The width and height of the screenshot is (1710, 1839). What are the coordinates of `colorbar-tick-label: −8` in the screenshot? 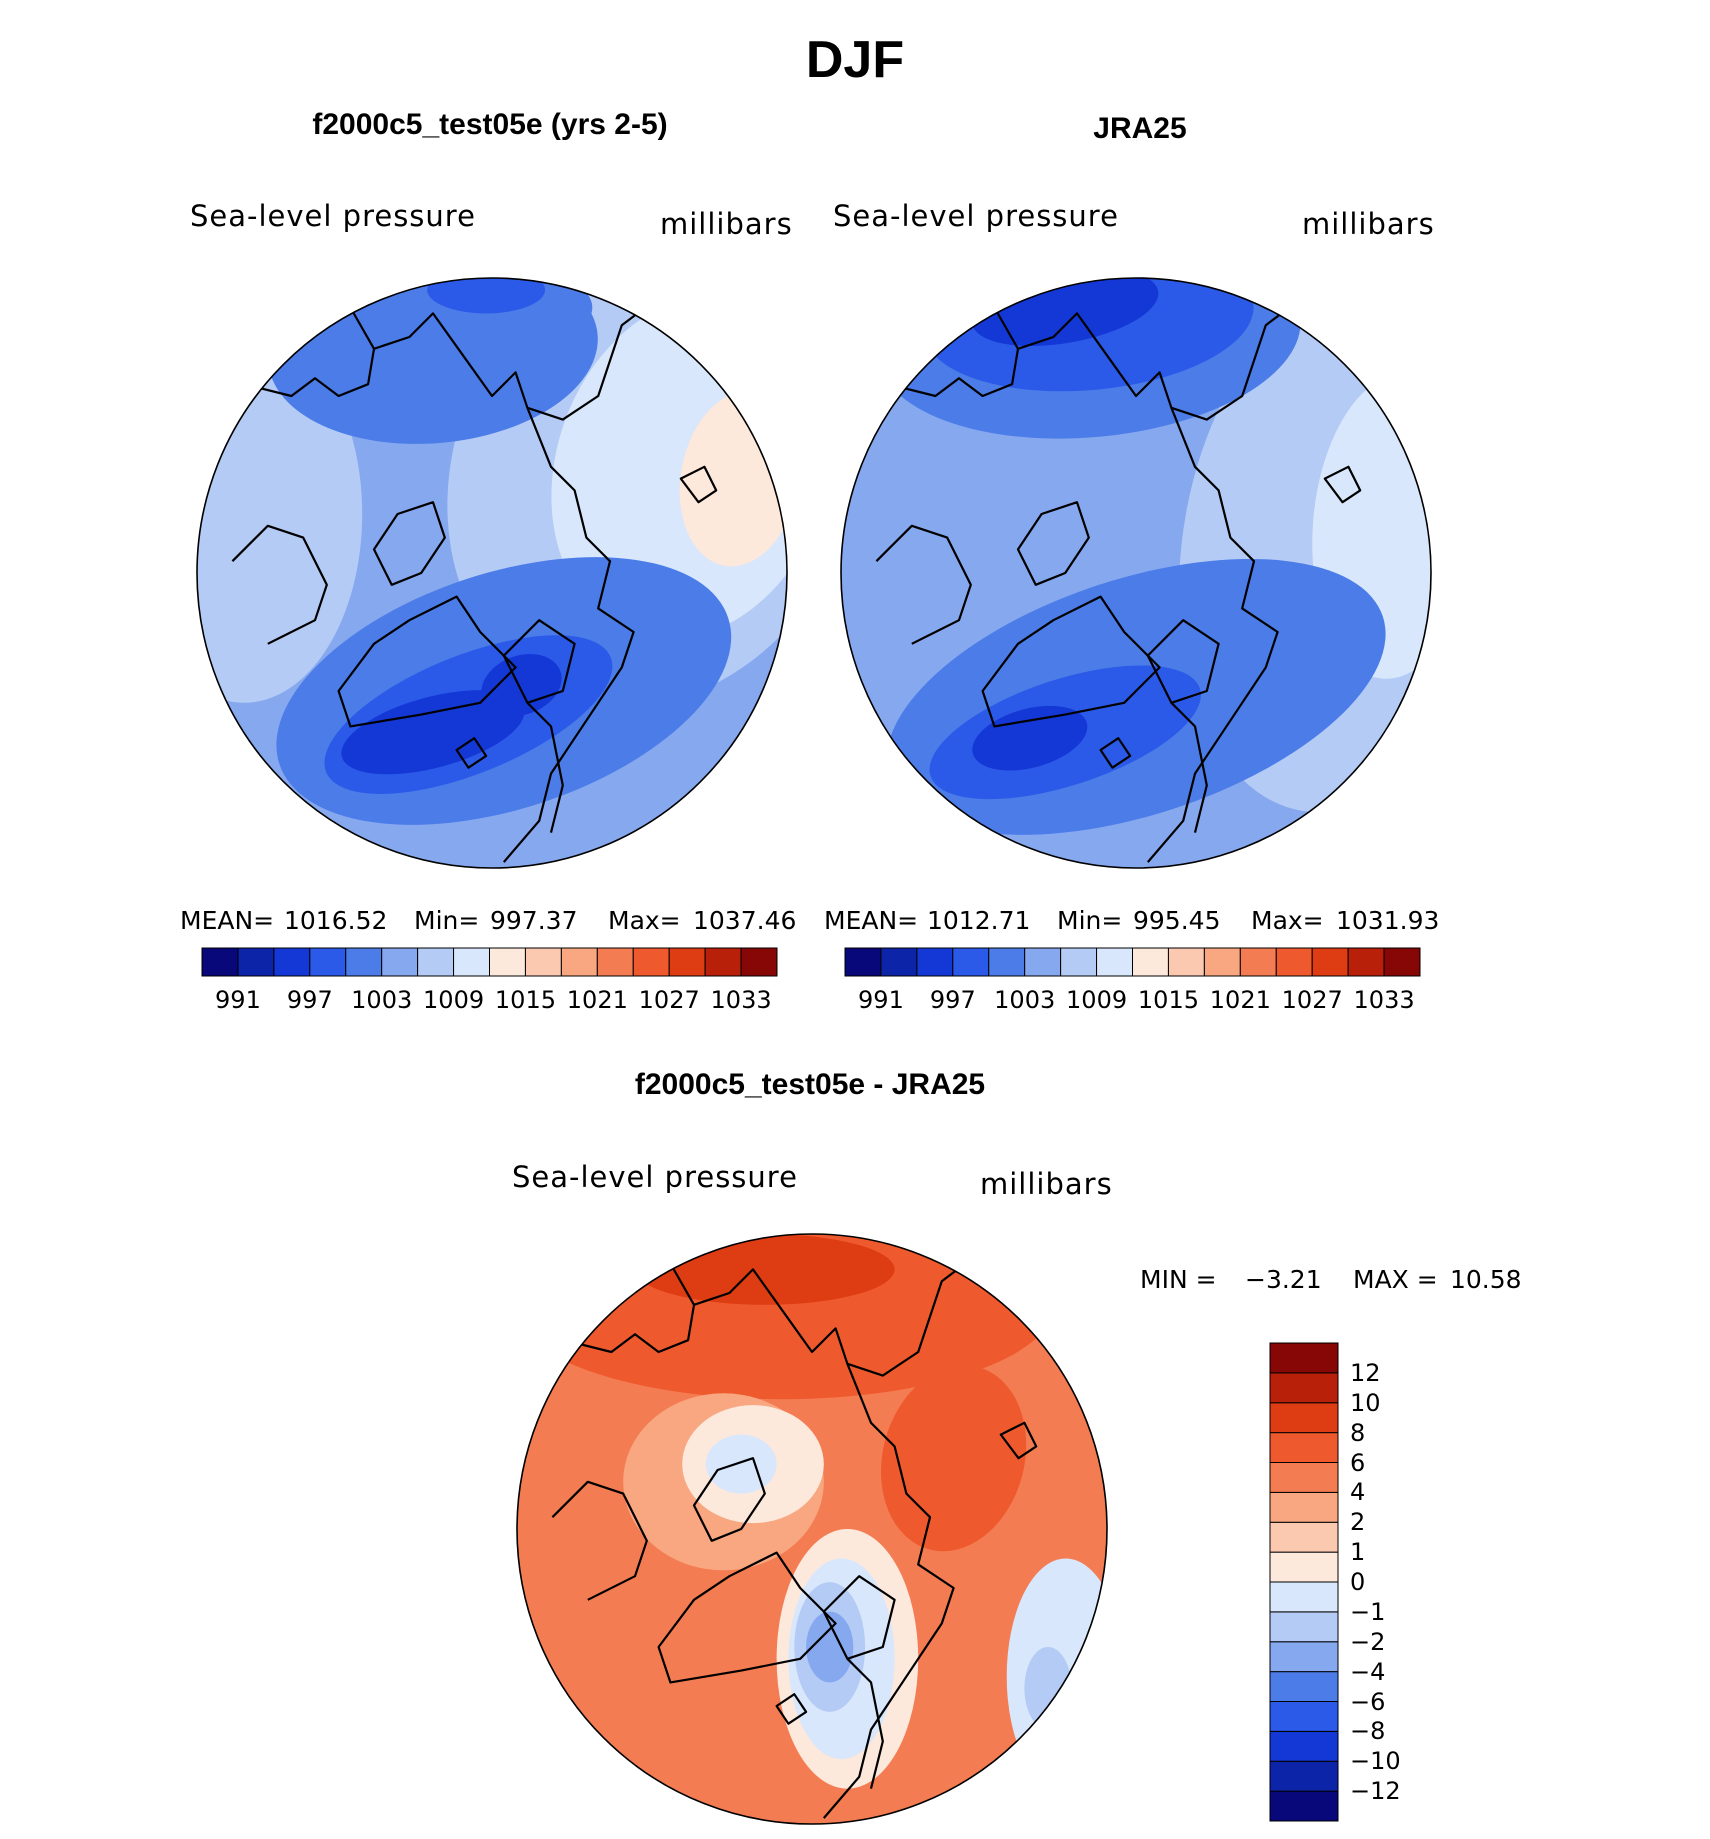 It's located at (1368, 1731).